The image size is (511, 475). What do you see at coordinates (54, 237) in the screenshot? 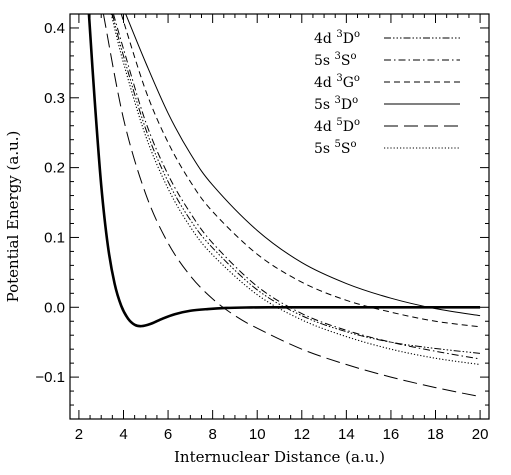
I see `y-tick-label: 0.1` at bounding box center [54, 237].